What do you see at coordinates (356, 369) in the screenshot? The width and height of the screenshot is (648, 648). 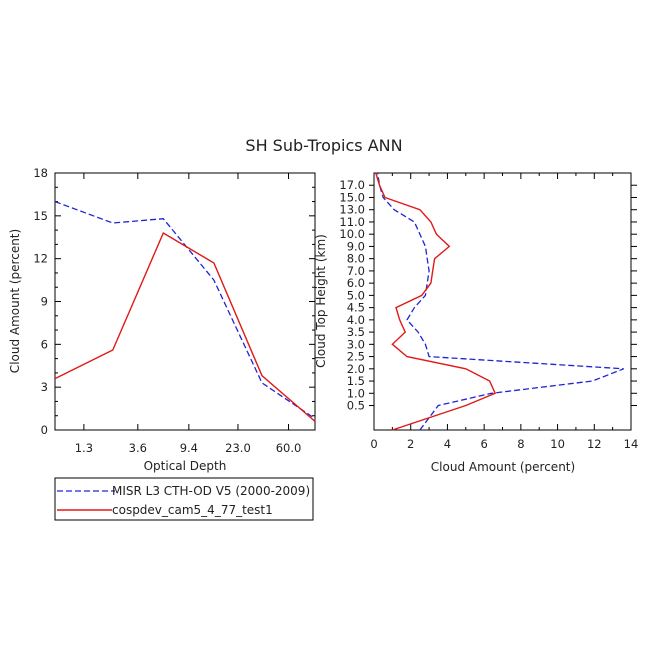 I see `right-y-tick-label: 2.0` at bounding box center [356, 369].